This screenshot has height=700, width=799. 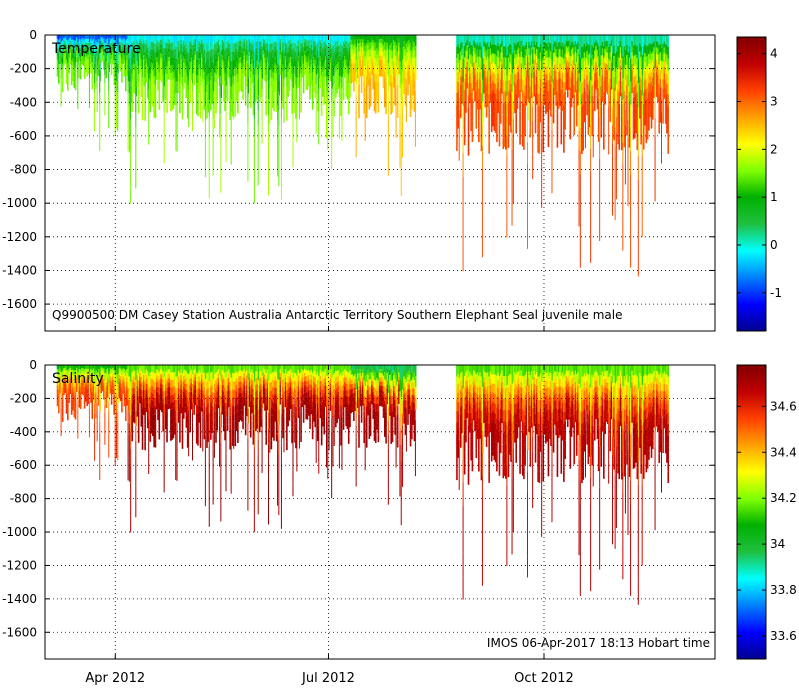 What do you see at coordinates (774, 54) in the screenshot?
I see `colorbar-tick-label: 4` at bounding box center [774, 54].